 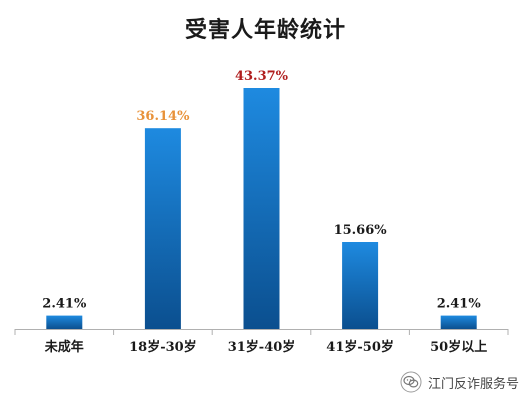 I want to click on x-tick-label-3: 41岁-50岁, so click(x=360, y=347).